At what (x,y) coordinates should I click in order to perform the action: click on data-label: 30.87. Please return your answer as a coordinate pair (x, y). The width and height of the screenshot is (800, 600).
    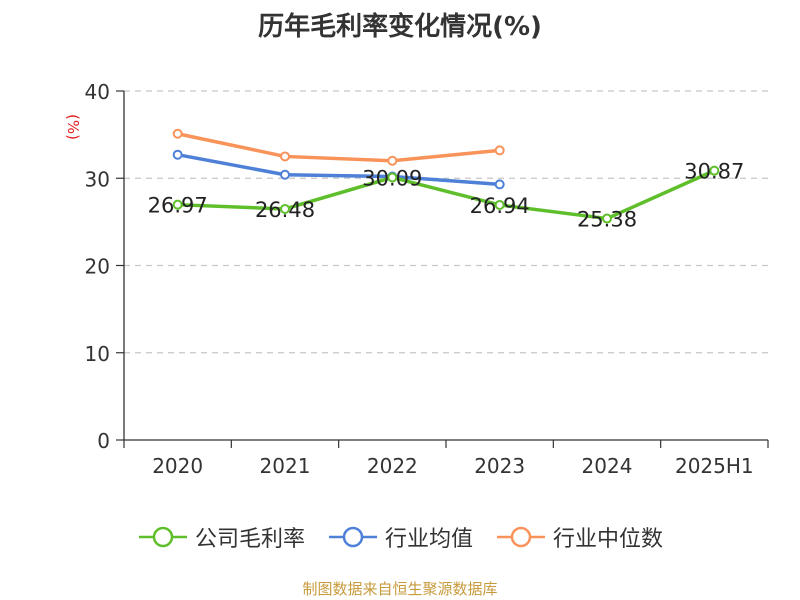
    Looking at the image, I should click on (714, 172).